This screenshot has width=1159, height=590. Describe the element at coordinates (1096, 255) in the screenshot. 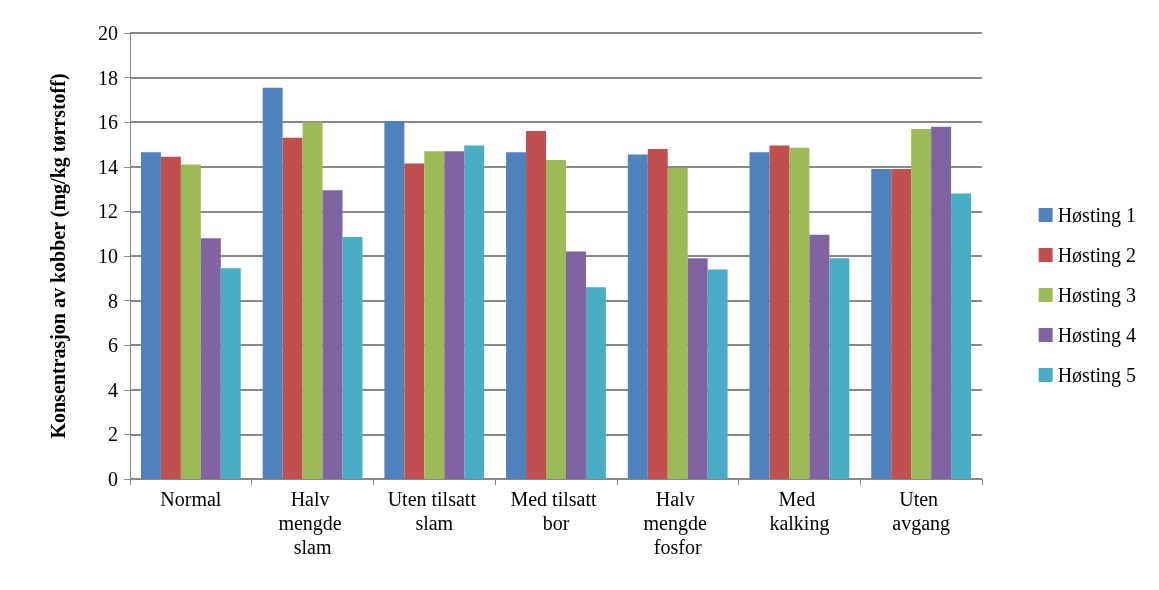

I see `legend-label: Høsting 2` at that location.